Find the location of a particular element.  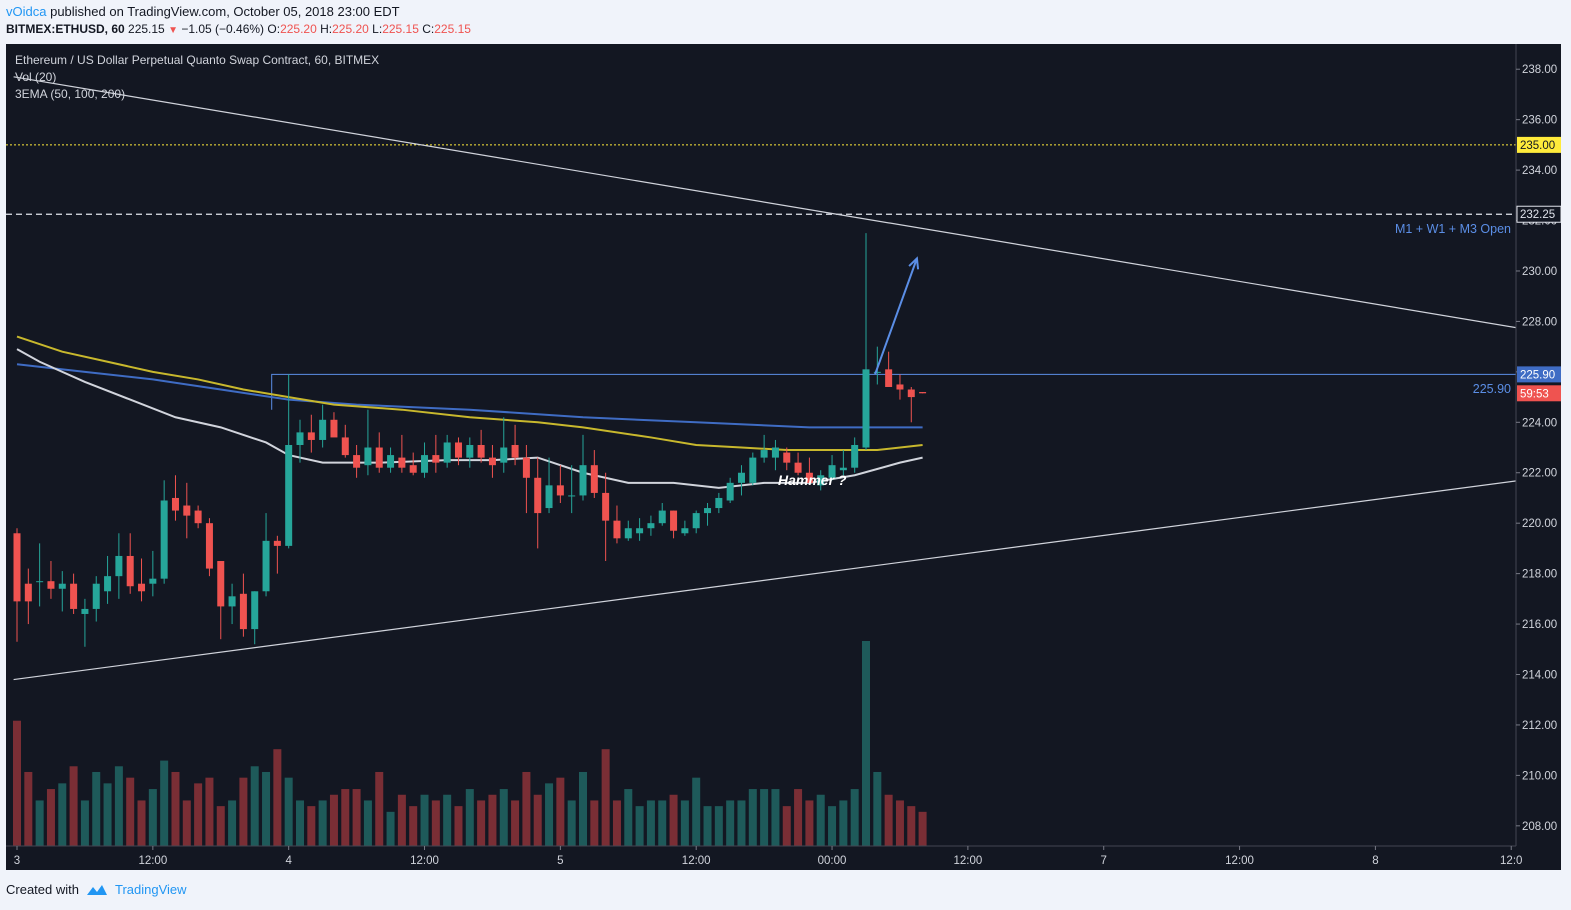

price-tag-225-90-bg is located at coordinates (1539, 374).